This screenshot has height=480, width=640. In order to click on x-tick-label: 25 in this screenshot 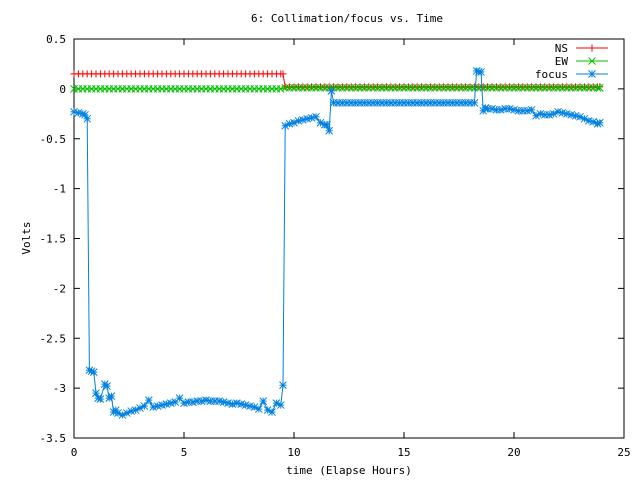, I will do `click(623, 452)`.